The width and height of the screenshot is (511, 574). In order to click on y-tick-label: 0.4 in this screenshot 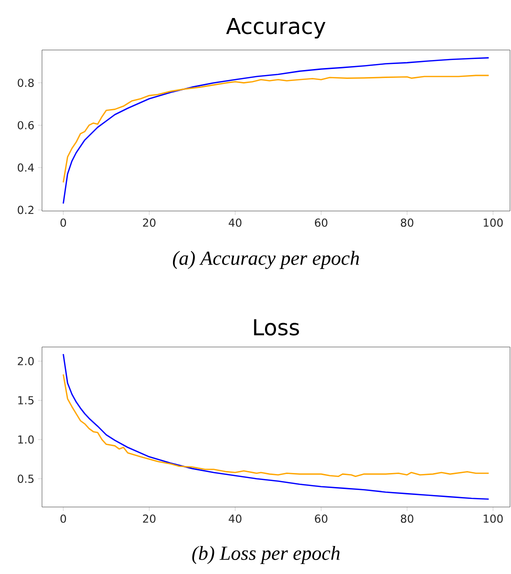, I will do `click(26, 167)`.